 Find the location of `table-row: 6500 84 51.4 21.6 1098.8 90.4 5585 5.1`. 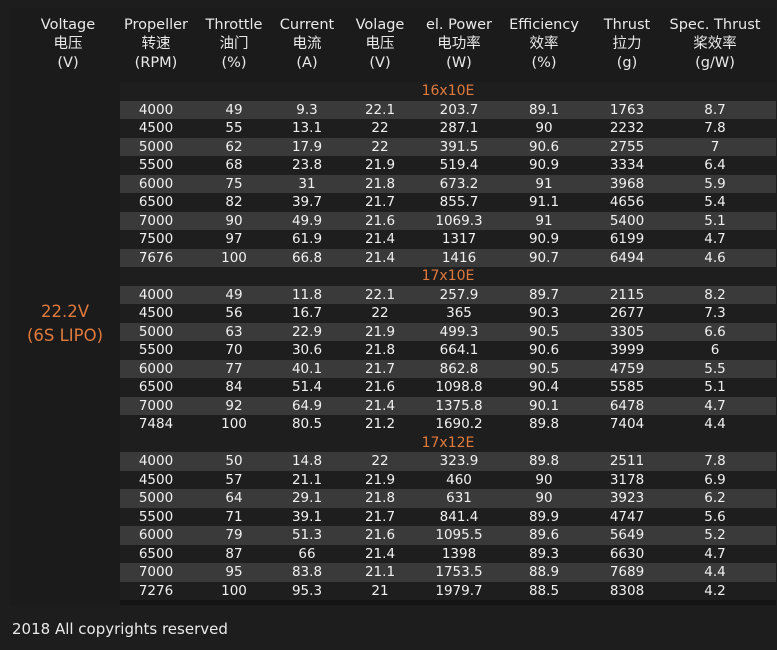

table-row: 6500 84 51.4 21.6 1098.8 90.4 5585 5.1 is located at coordinates (448, 387).